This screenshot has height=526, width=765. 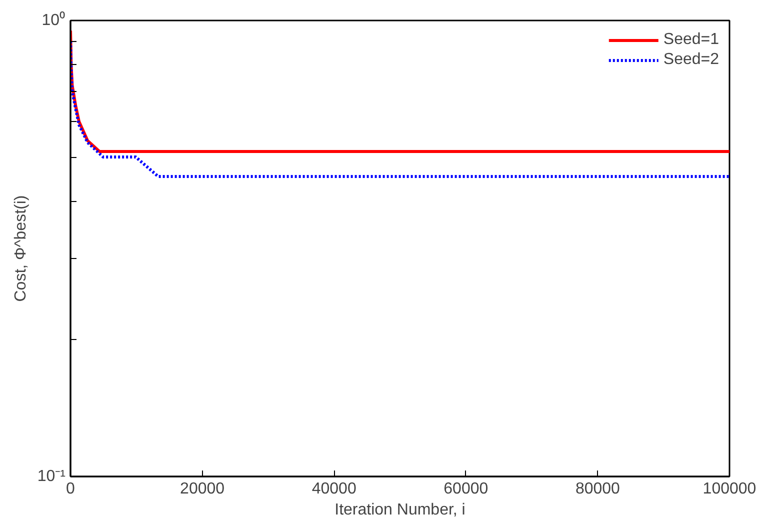 I want to click on legend-label: Seed=1, so click(x=691, y=40).